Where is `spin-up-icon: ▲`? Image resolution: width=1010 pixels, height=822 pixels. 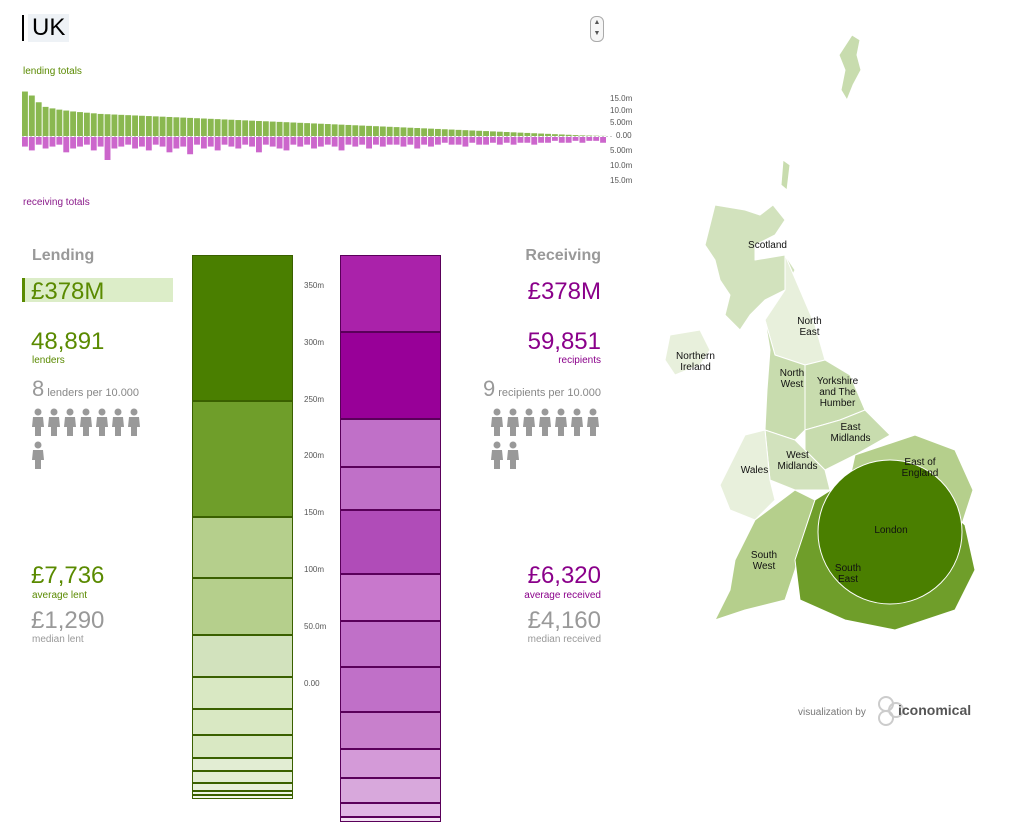
spin-up-icon: ▲ is located at coordinates (597, 22).